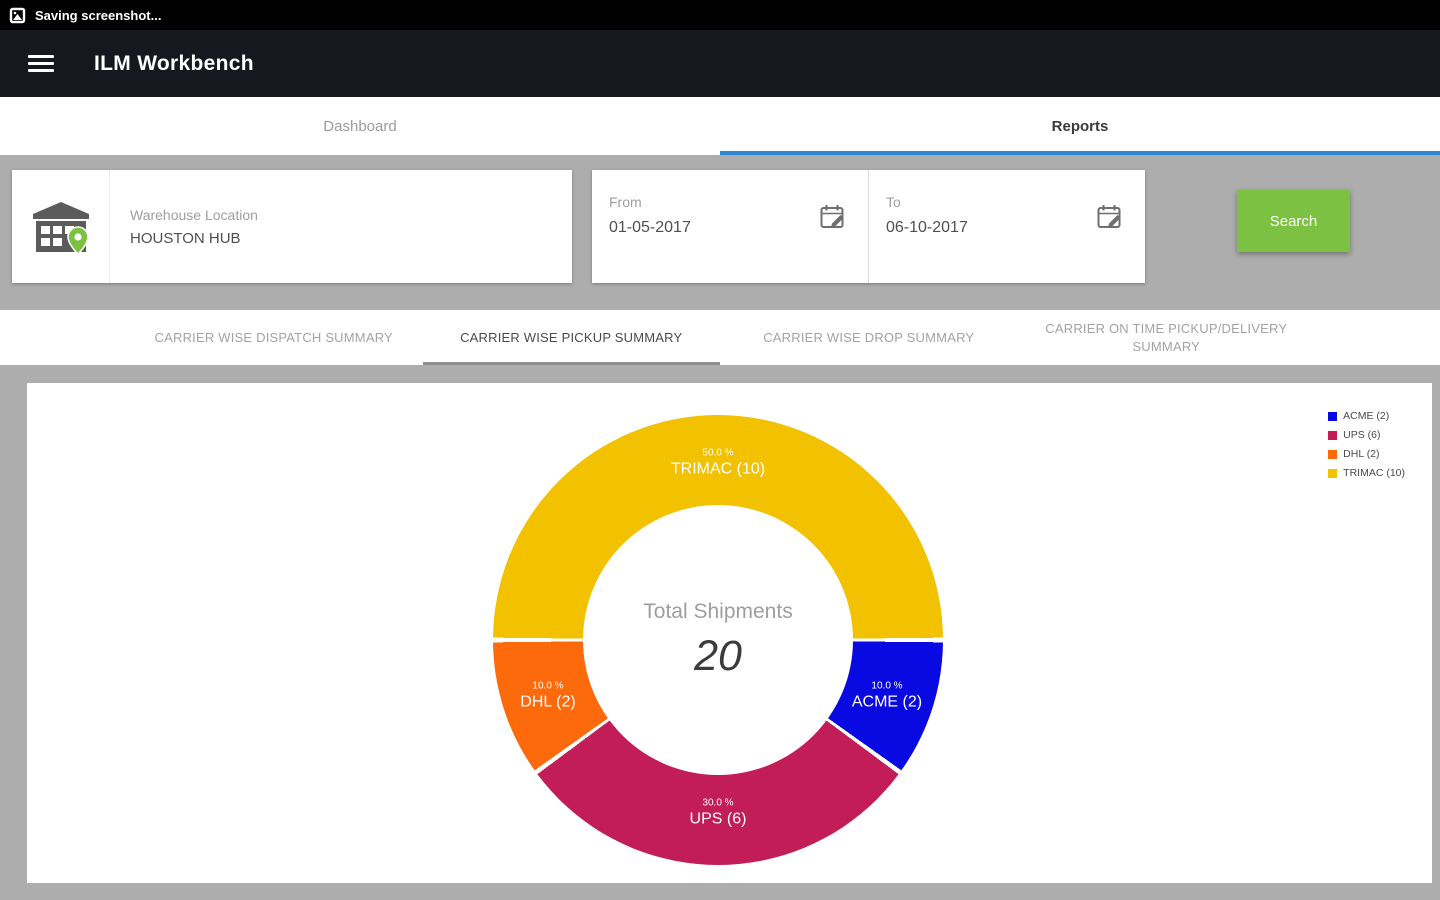 This screenshot has width=1440, height=900. I want to click on search-button: Search, so click(1293, 221).